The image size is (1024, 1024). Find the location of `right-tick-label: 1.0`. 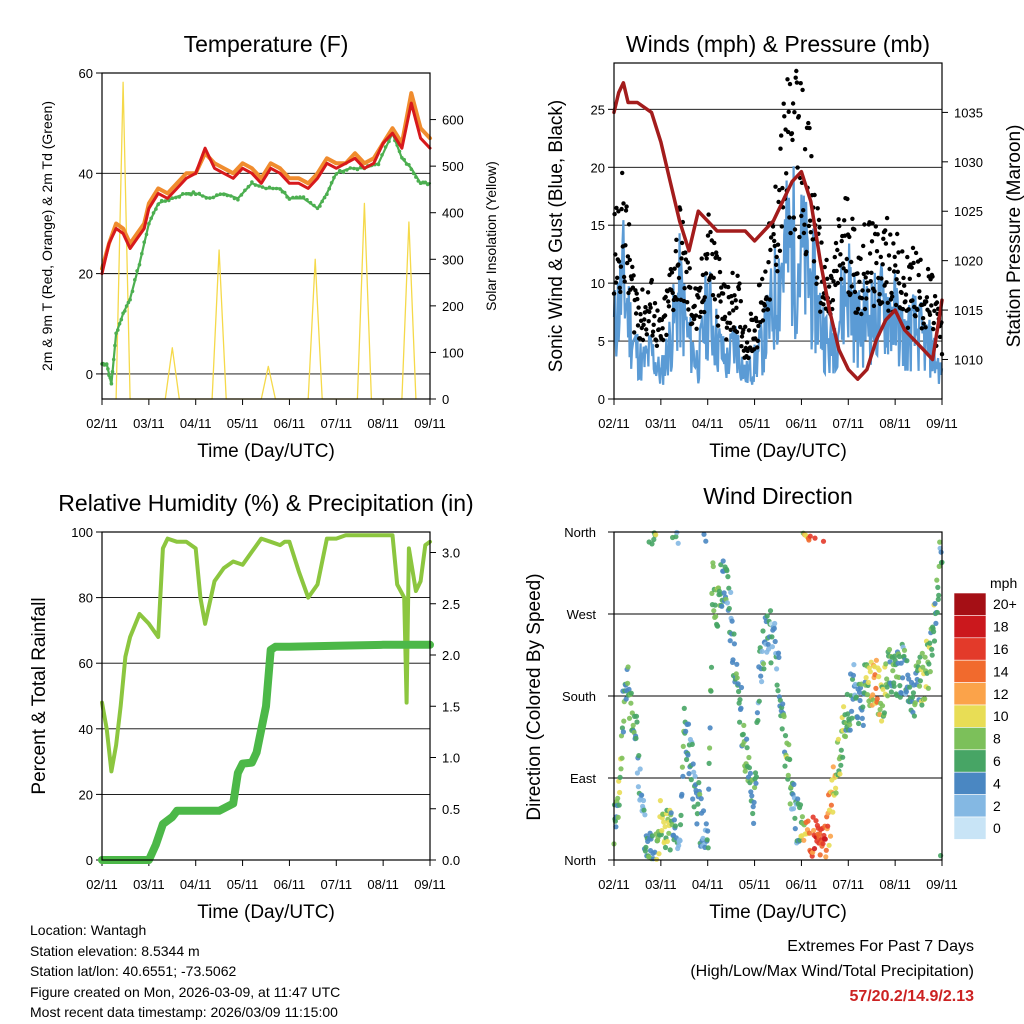

right-tick-label: 1.0 is located at coordinates (451, 758).